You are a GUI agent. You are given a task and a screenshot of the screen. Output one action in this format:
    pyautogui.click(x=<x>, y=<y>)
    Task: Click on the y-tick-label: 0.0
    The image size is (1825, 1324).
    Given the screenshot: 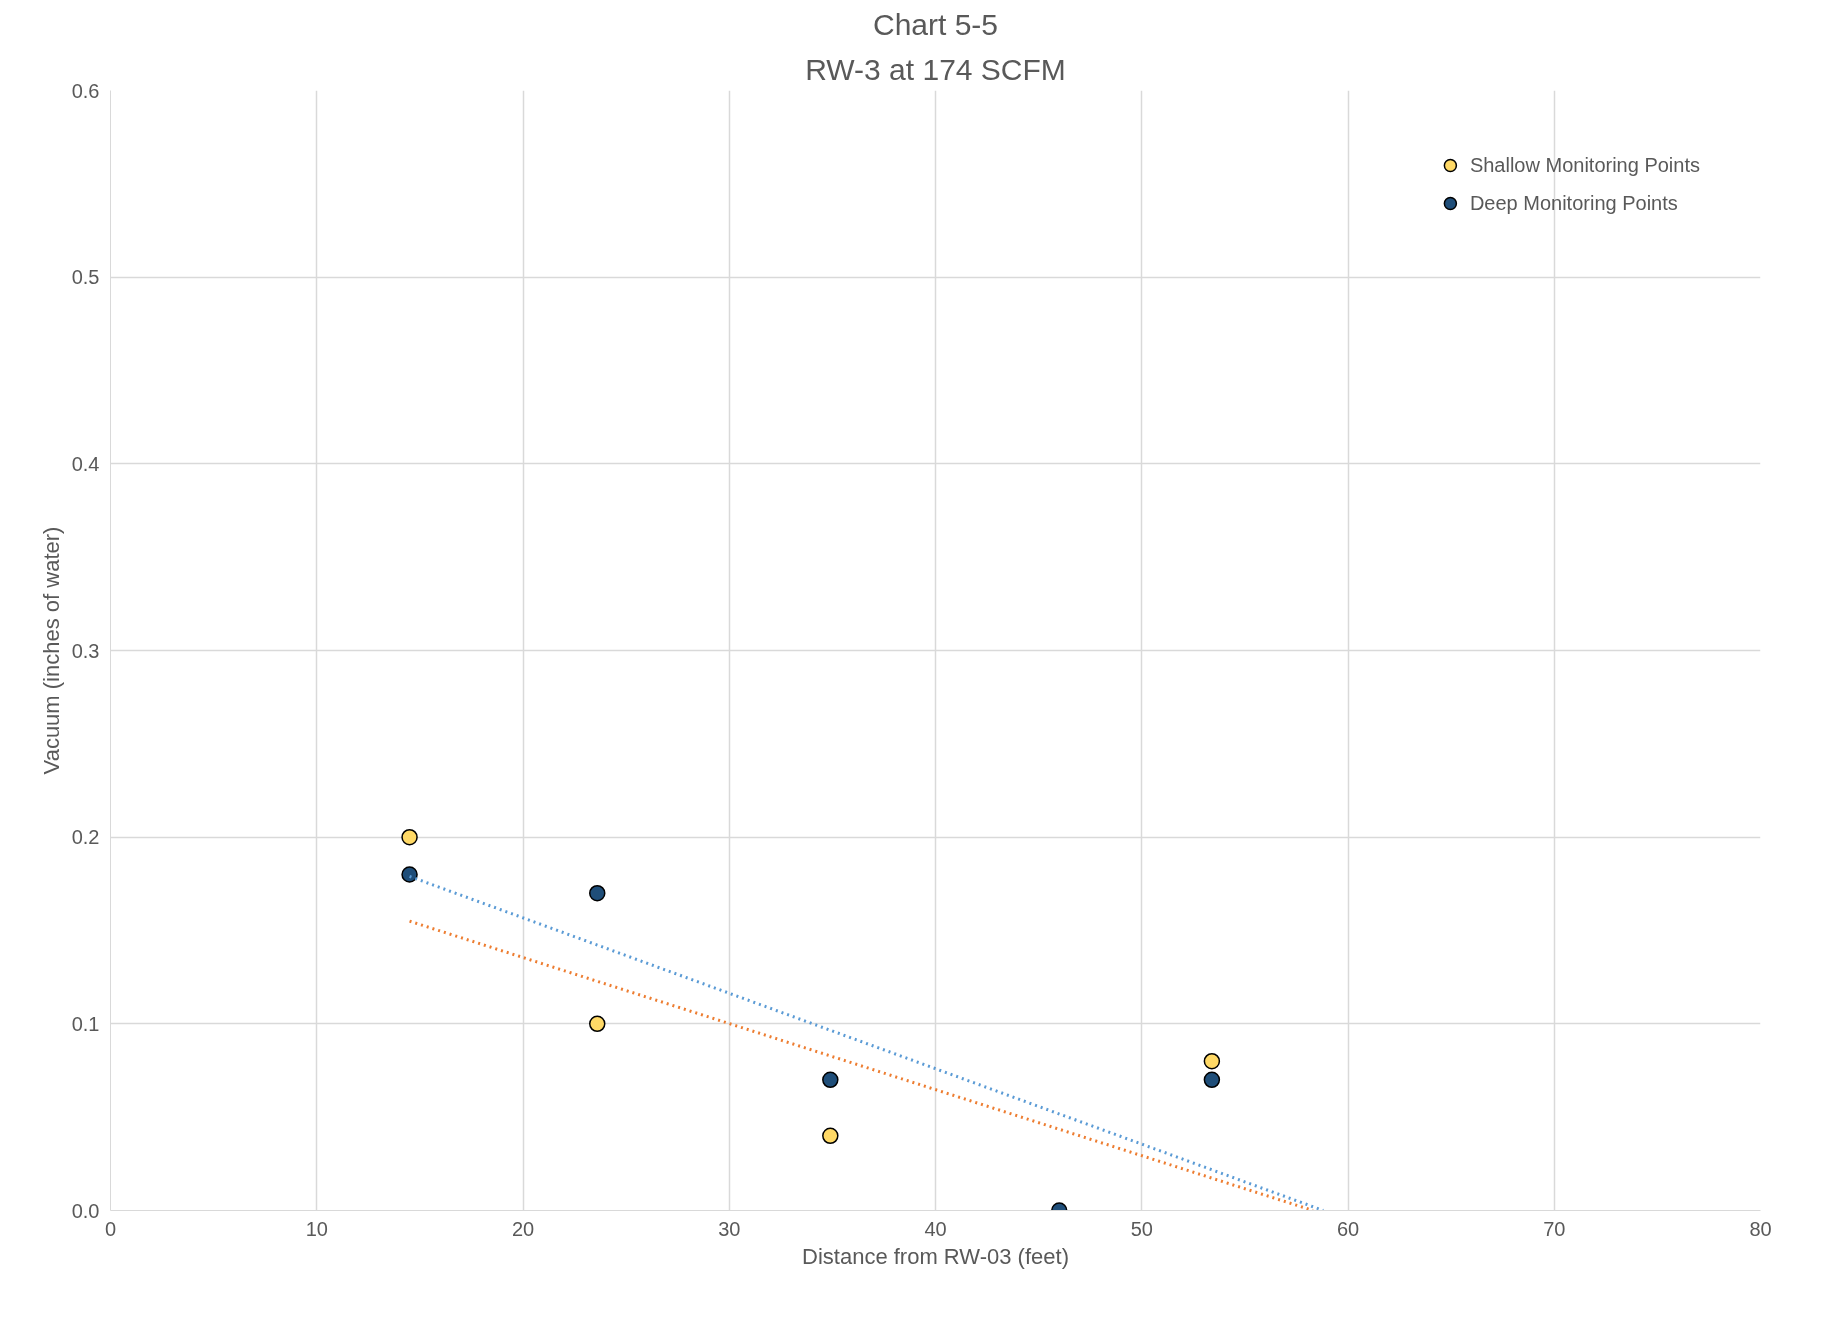 What is the action you would take?
    pyautogui.click(x=85, y=1210)
    